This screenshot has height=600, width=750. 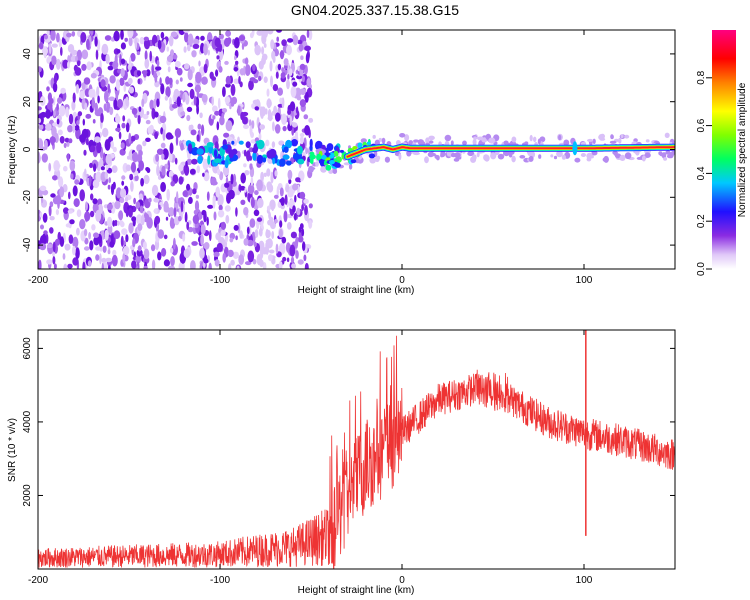 What do you see at coordinates (742, 149) in the screenshot?
I see `colorbar-label: Normalized spectral amplitude` at bounding box center [742, 149].